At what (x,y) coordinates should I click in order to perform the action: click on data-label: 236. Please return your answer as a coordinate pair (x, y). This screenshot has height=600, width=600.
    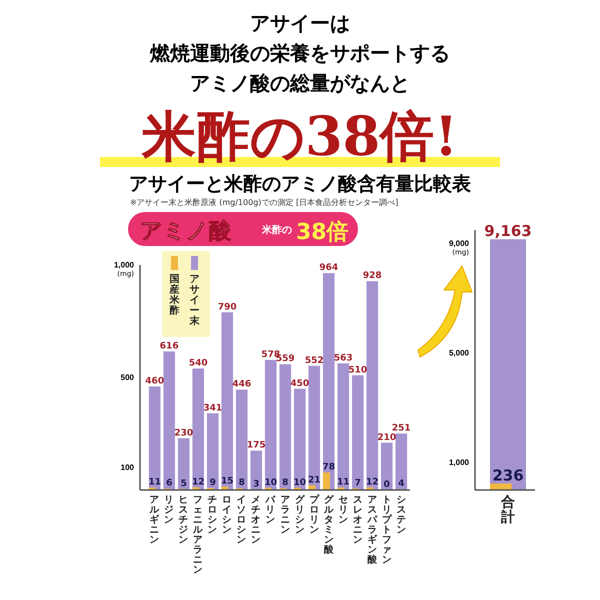
    Looking at the image, I should click on (508, 475).